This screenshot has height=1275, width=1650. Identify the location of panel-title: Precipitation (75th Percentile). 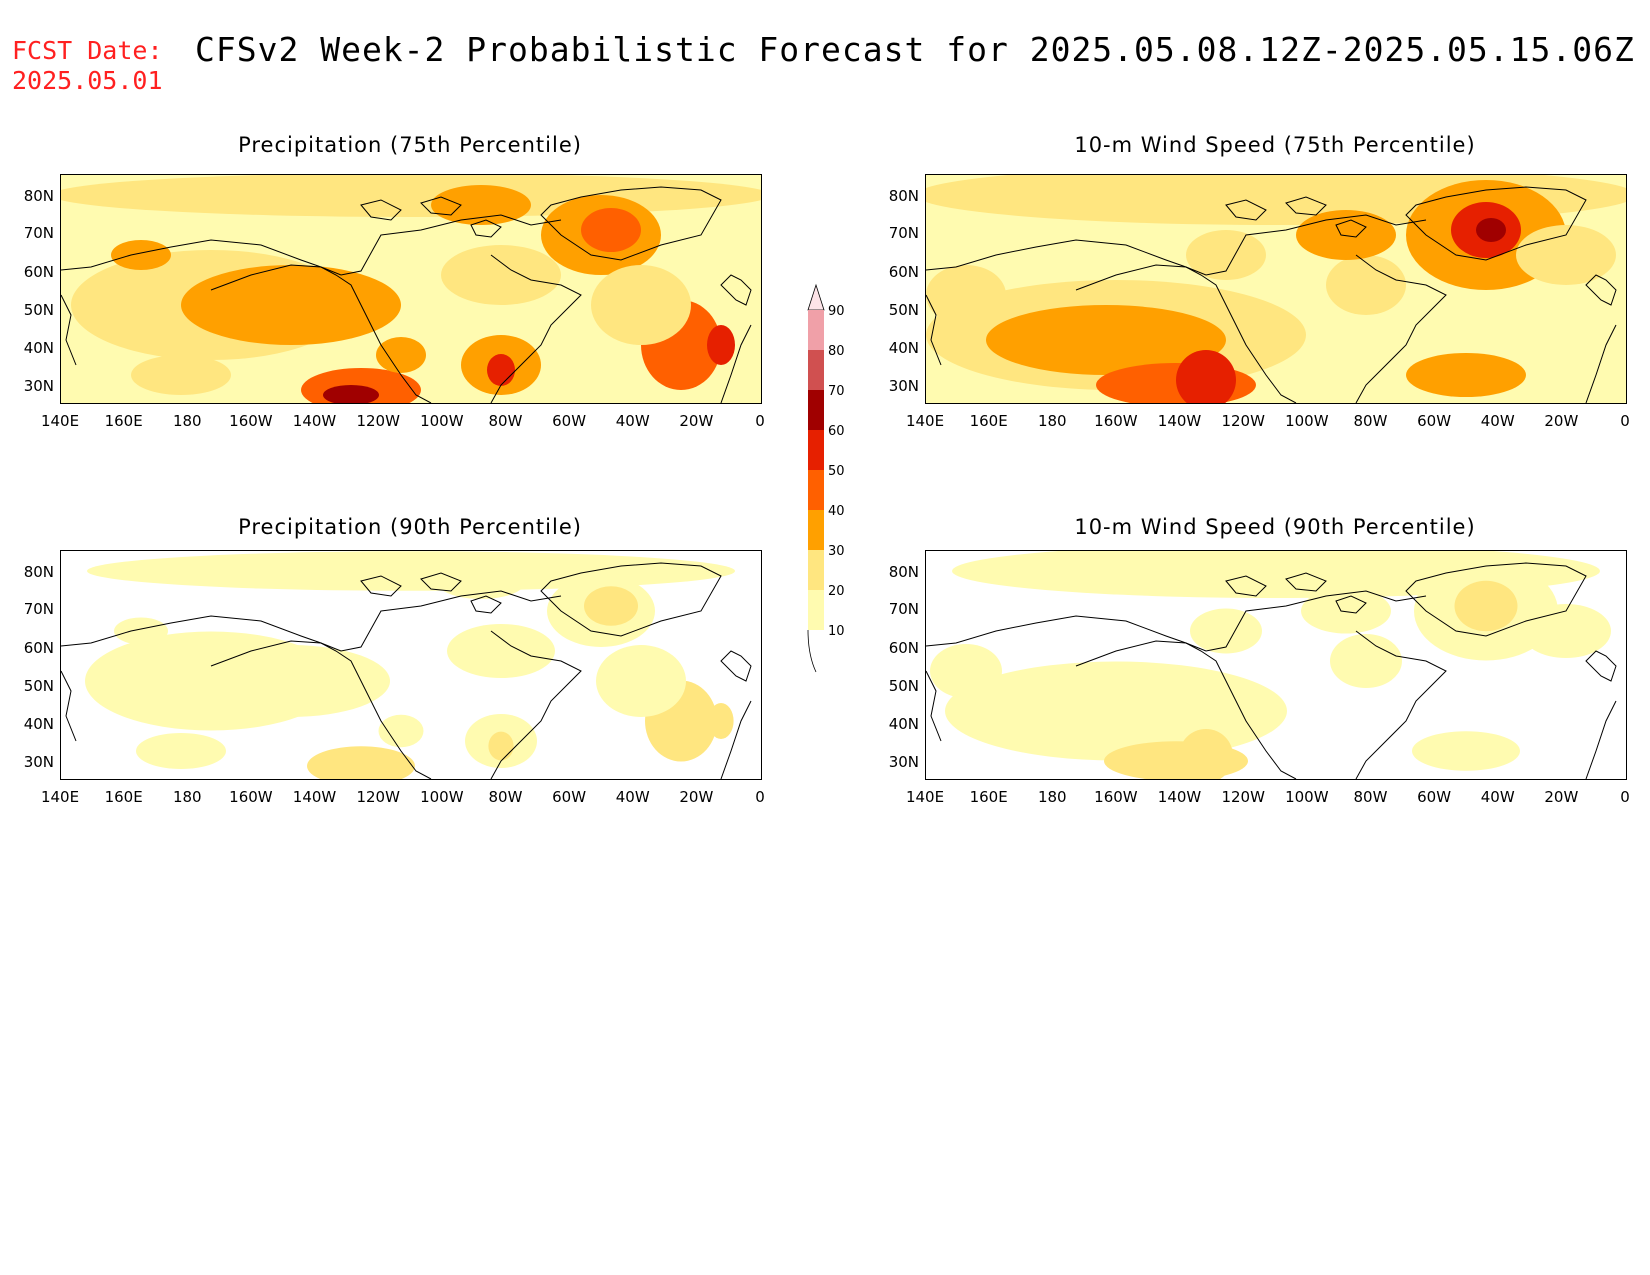
(410, 145).